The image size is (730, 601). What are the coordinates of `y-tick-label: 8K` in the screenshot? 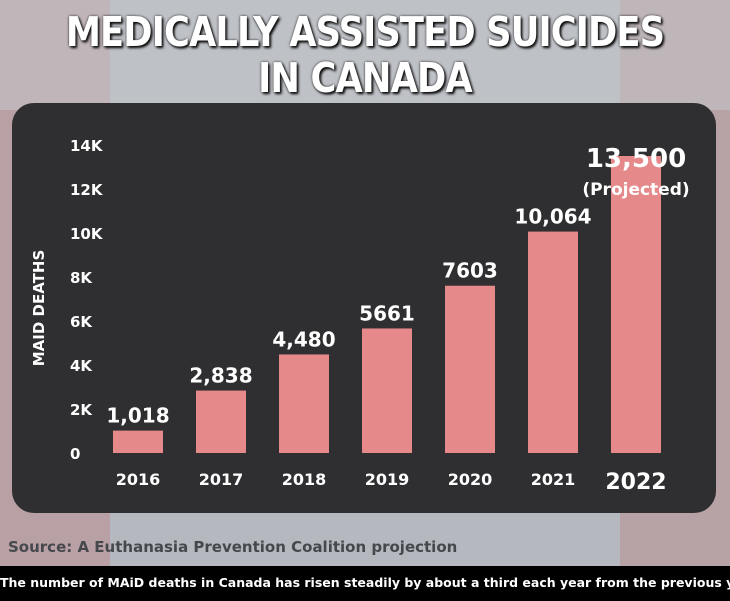 It's located at (81, 278).